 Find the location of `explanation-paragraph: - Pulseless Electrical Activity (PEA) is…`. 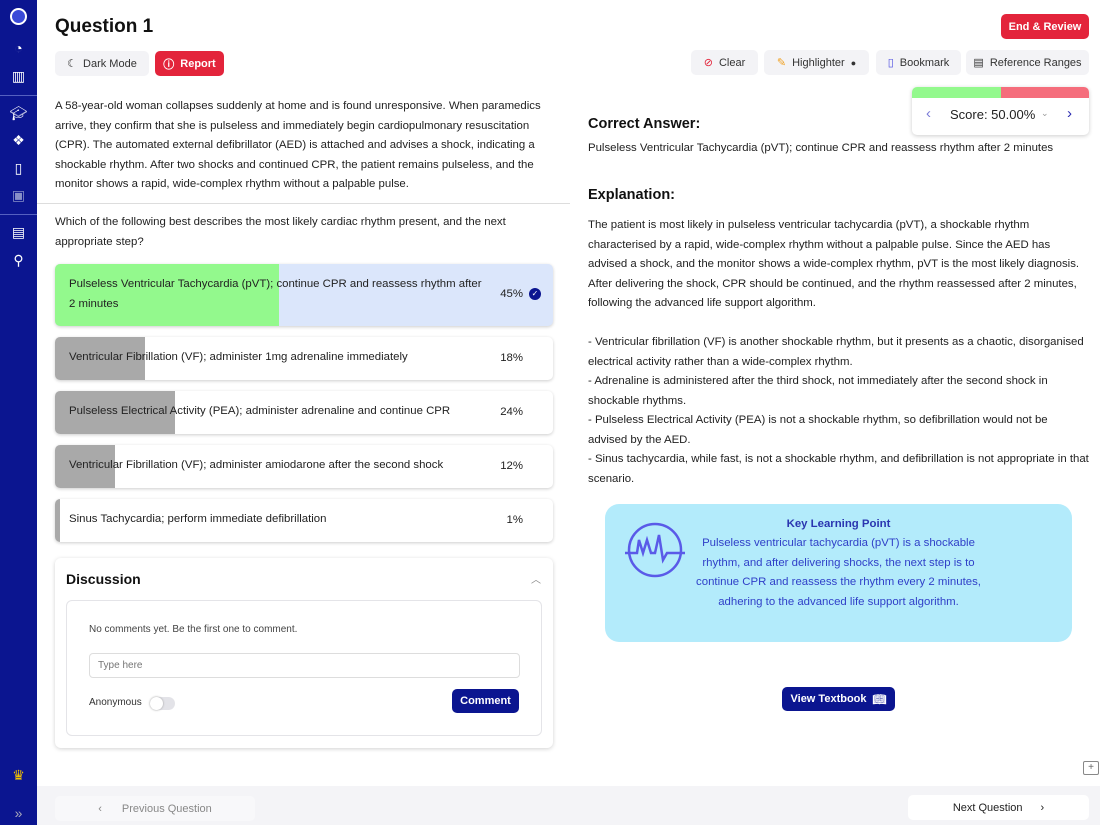

explanation-paragraph: - Pulseless Electrical Activity (PEA) is… is located at coordinates (818, 430).